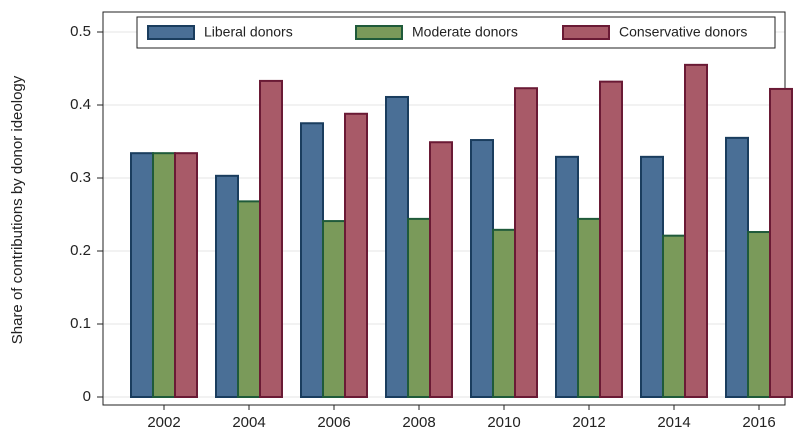 The width and height of the screenshot is (797, 434). Describe the element at coordinates (418, 422) in the screenshot. I see `x-tick-label: 2008` at that location.